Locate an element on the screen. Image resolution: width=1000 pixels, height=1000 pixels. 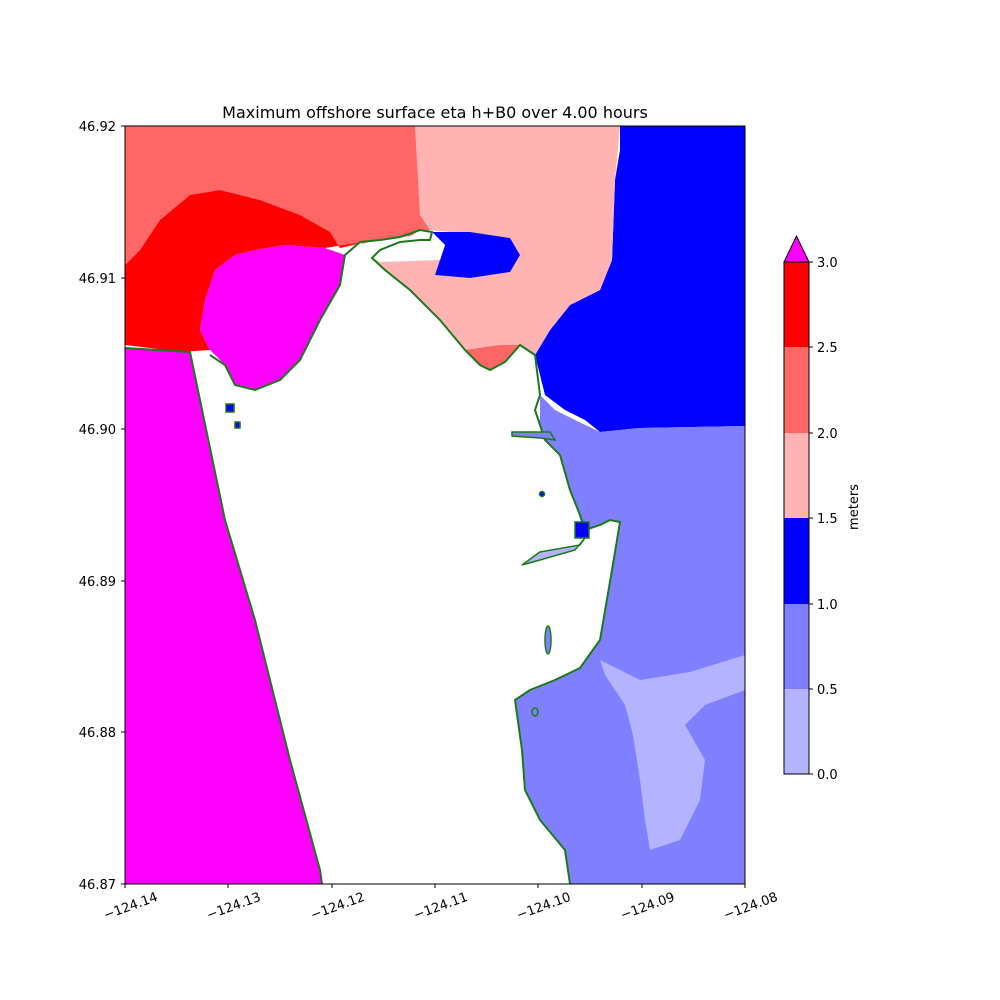
region-palest-southeast is located at coordinates (672, 752).